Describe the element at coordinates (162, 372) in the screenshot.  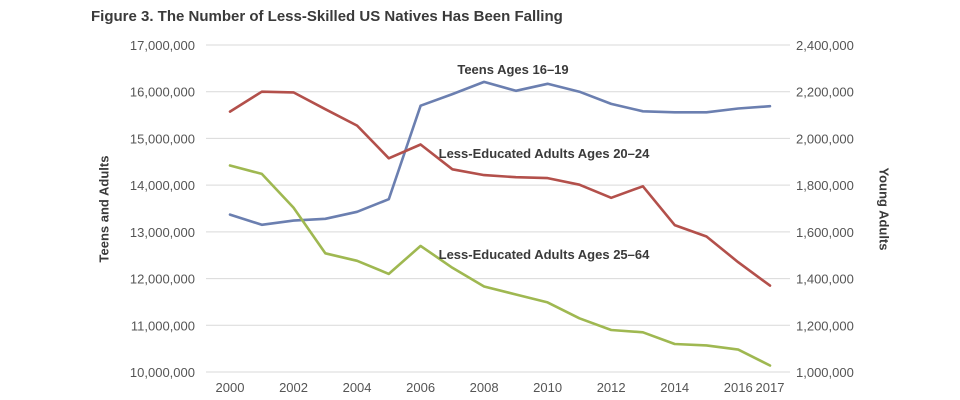
I see `y-left-tick-label: 10,000,000` at that location.